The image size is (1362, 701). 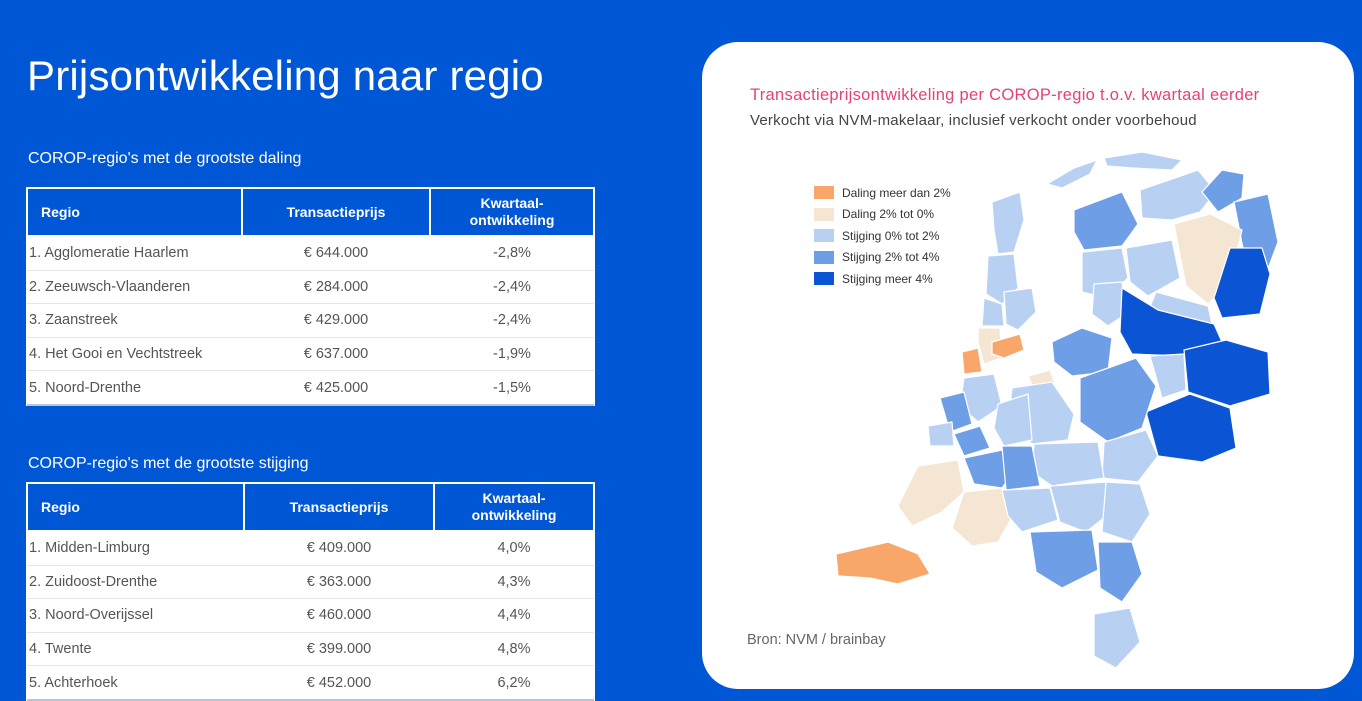 I want to click on regio-cell: 3. Noord-Overijssel, so click(x=135, y=615).